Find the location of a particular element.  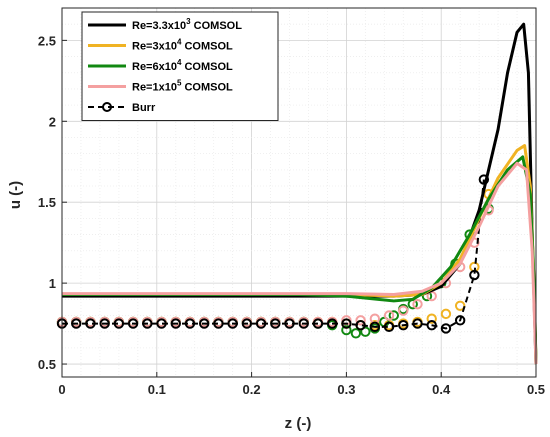

legend-label: Re=3x104 COMSOL is located at coordinates (182, 45).